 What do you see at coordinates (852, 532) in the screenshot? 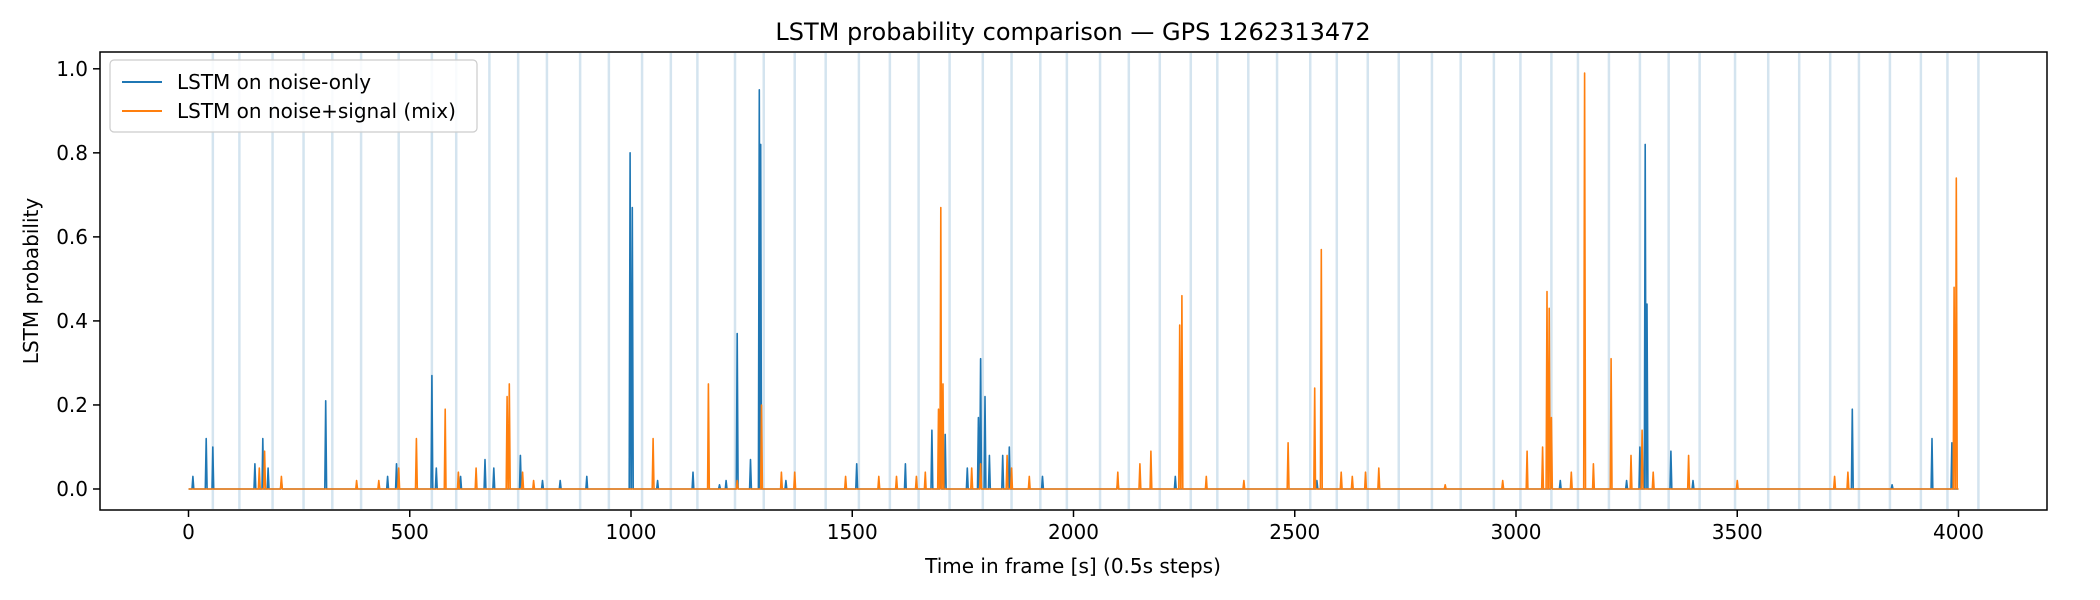
I see `x-tick-label-3: 1500` at bounding box center [852, 532].